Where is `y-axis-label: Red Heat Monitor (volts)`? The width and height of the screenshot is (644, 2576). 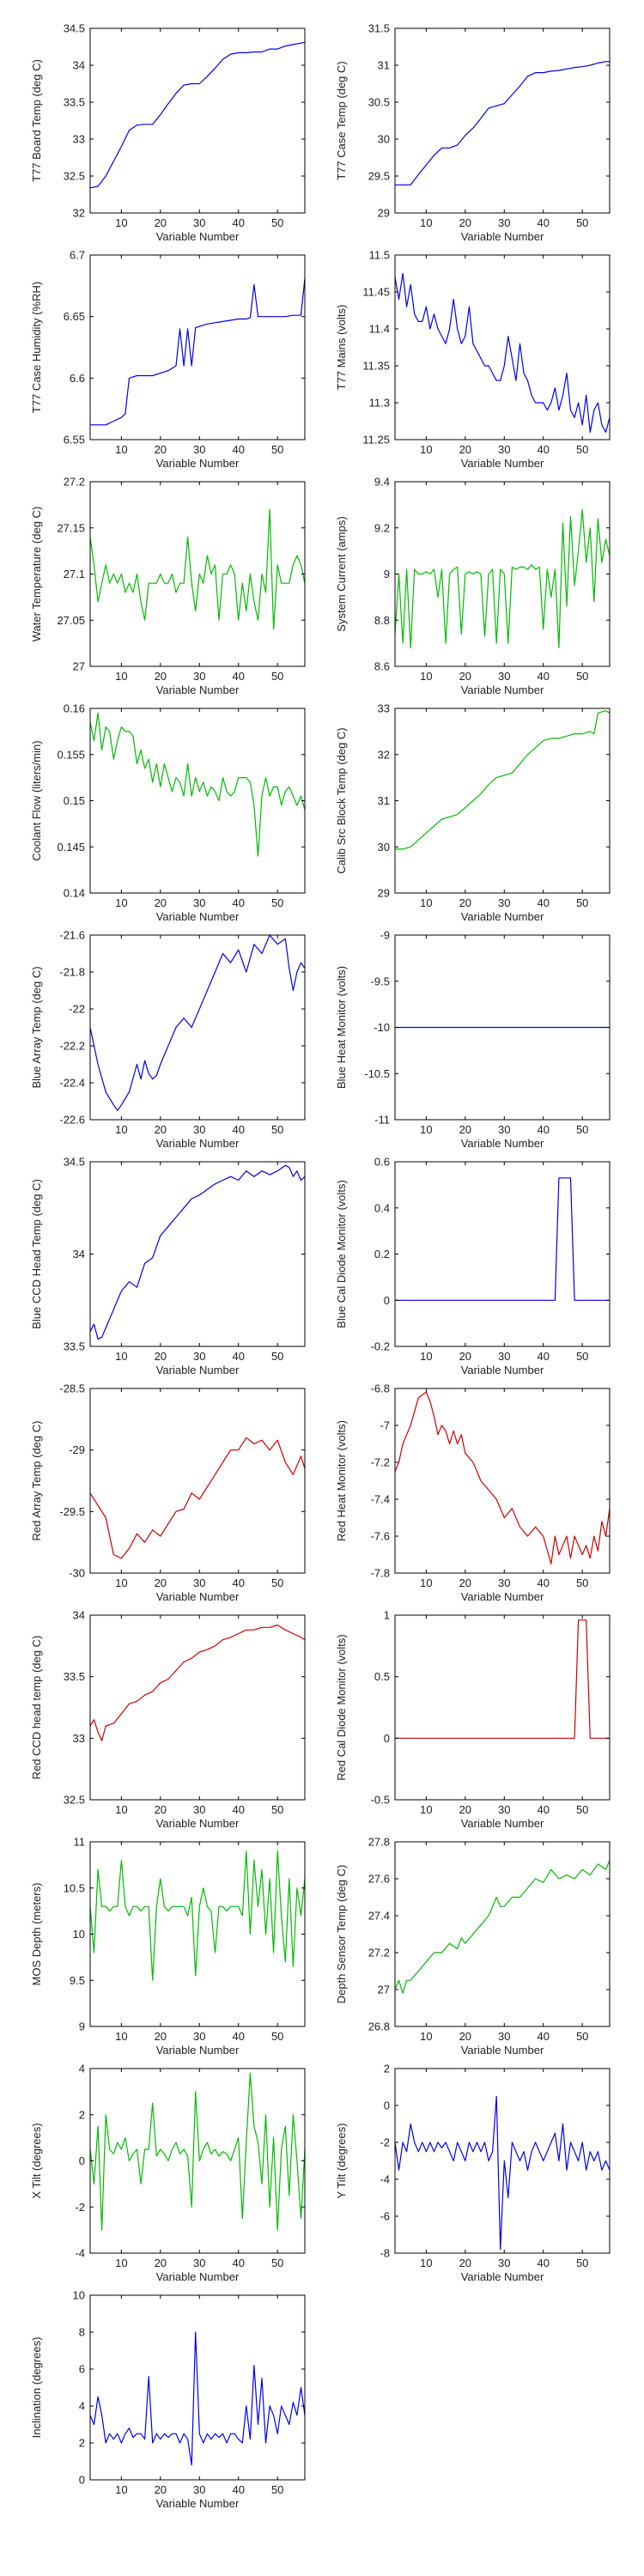 y-axis-label: Red Heat Monitor (volts) is located at coordinates (342, 1481).